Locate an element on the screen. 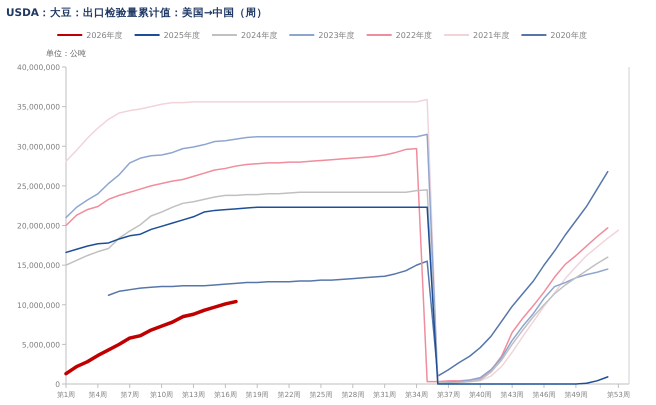 The height and width of the screenshot is (405, 656). legend-label: 2023年度 is located at coordinates (336, 35).